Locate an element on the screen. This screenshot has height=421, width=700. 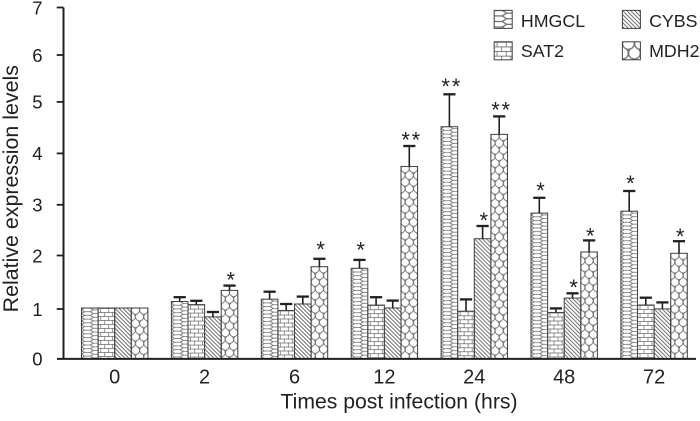
svg-text: HMGCL is located at coordinates (553, 21).